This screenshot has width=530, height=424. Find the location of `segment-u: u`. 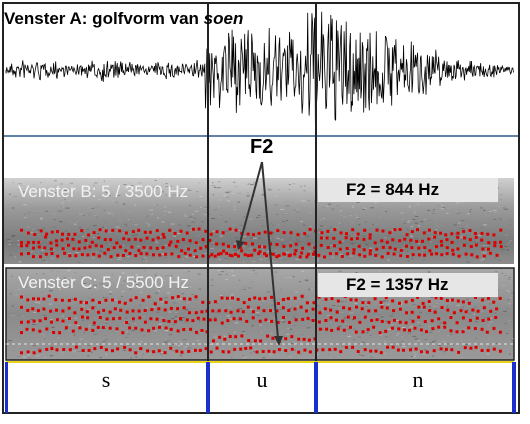

segment-u: u is located at coordinates (262, 379).